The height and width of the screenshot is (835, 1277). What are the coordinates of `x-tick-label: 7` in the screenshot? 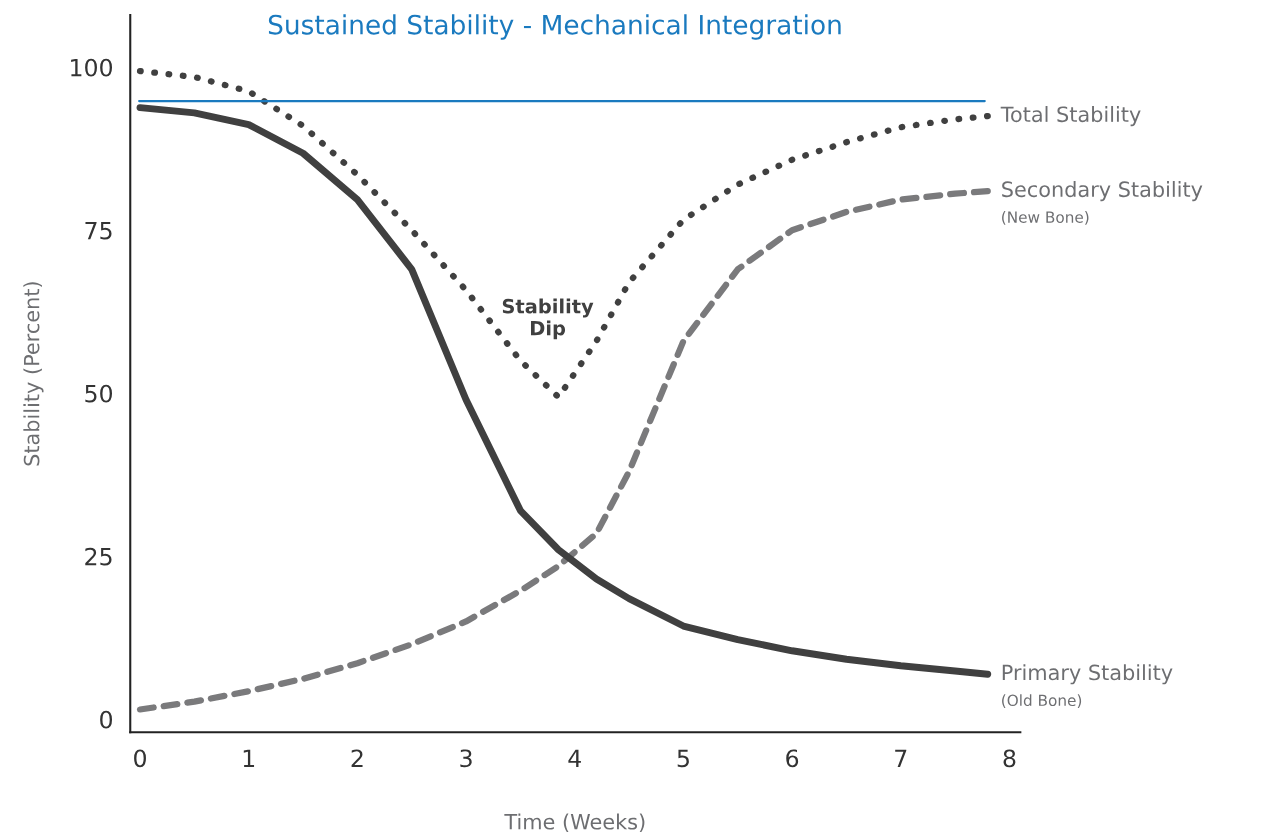 It's located at (901, 758).